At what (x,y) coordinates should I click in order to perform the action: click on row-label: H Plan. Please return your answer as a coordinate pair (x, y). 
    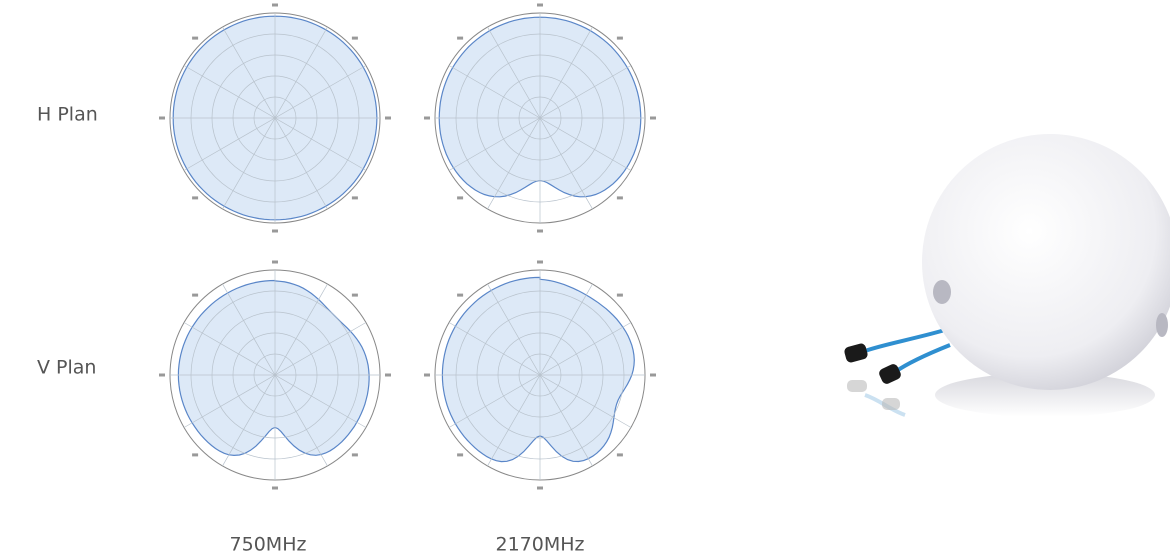
    Looking at the image, I should click on (67, 115).